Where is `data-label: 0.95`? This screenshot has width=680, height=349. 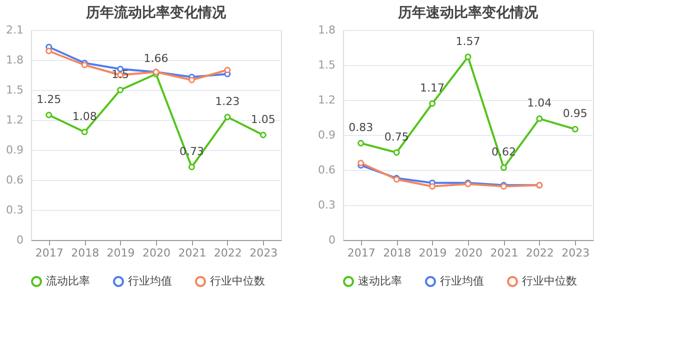
data-label: 0.95 is located at coordinates (575, 113).